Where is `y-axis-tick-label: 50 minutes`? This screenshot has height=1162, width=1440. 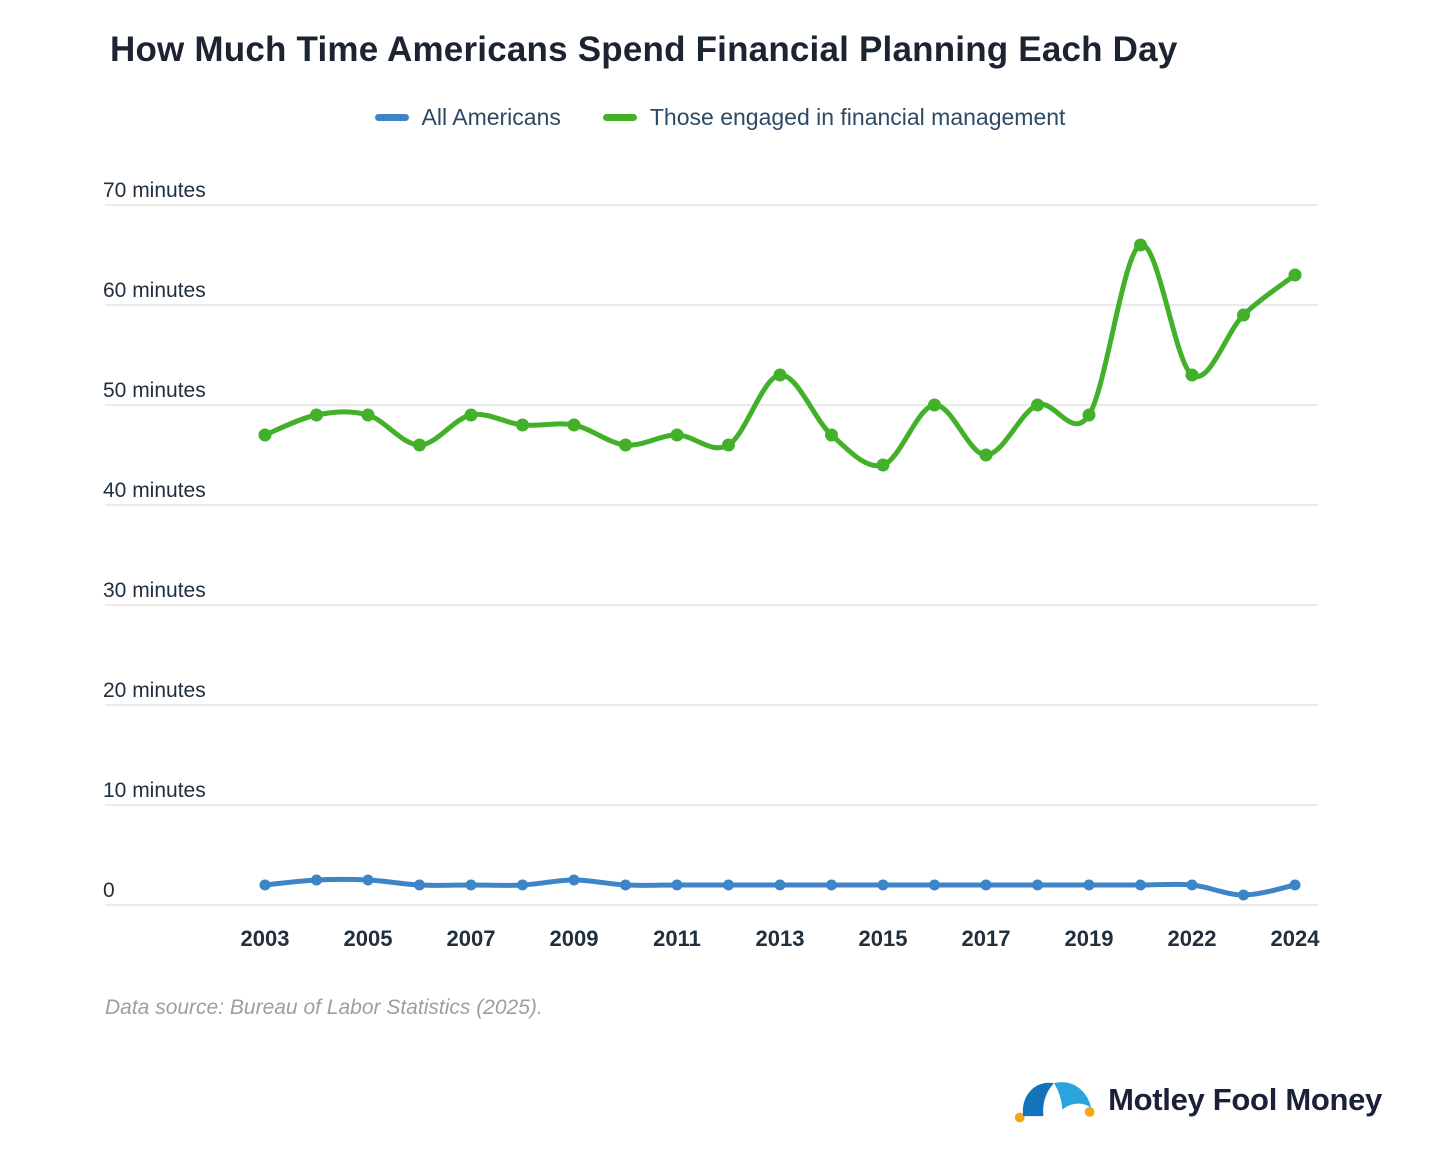 y-axis-tick-label: 50 minutes is located at coordinates (154, 390).